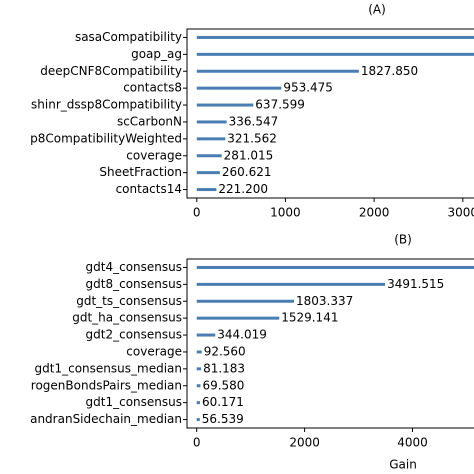 The width and height of the screenshot is (474, 474). Describe the element at coordinates (403, 240) in the screenshot. I see `panel-title: (B)` at that location.